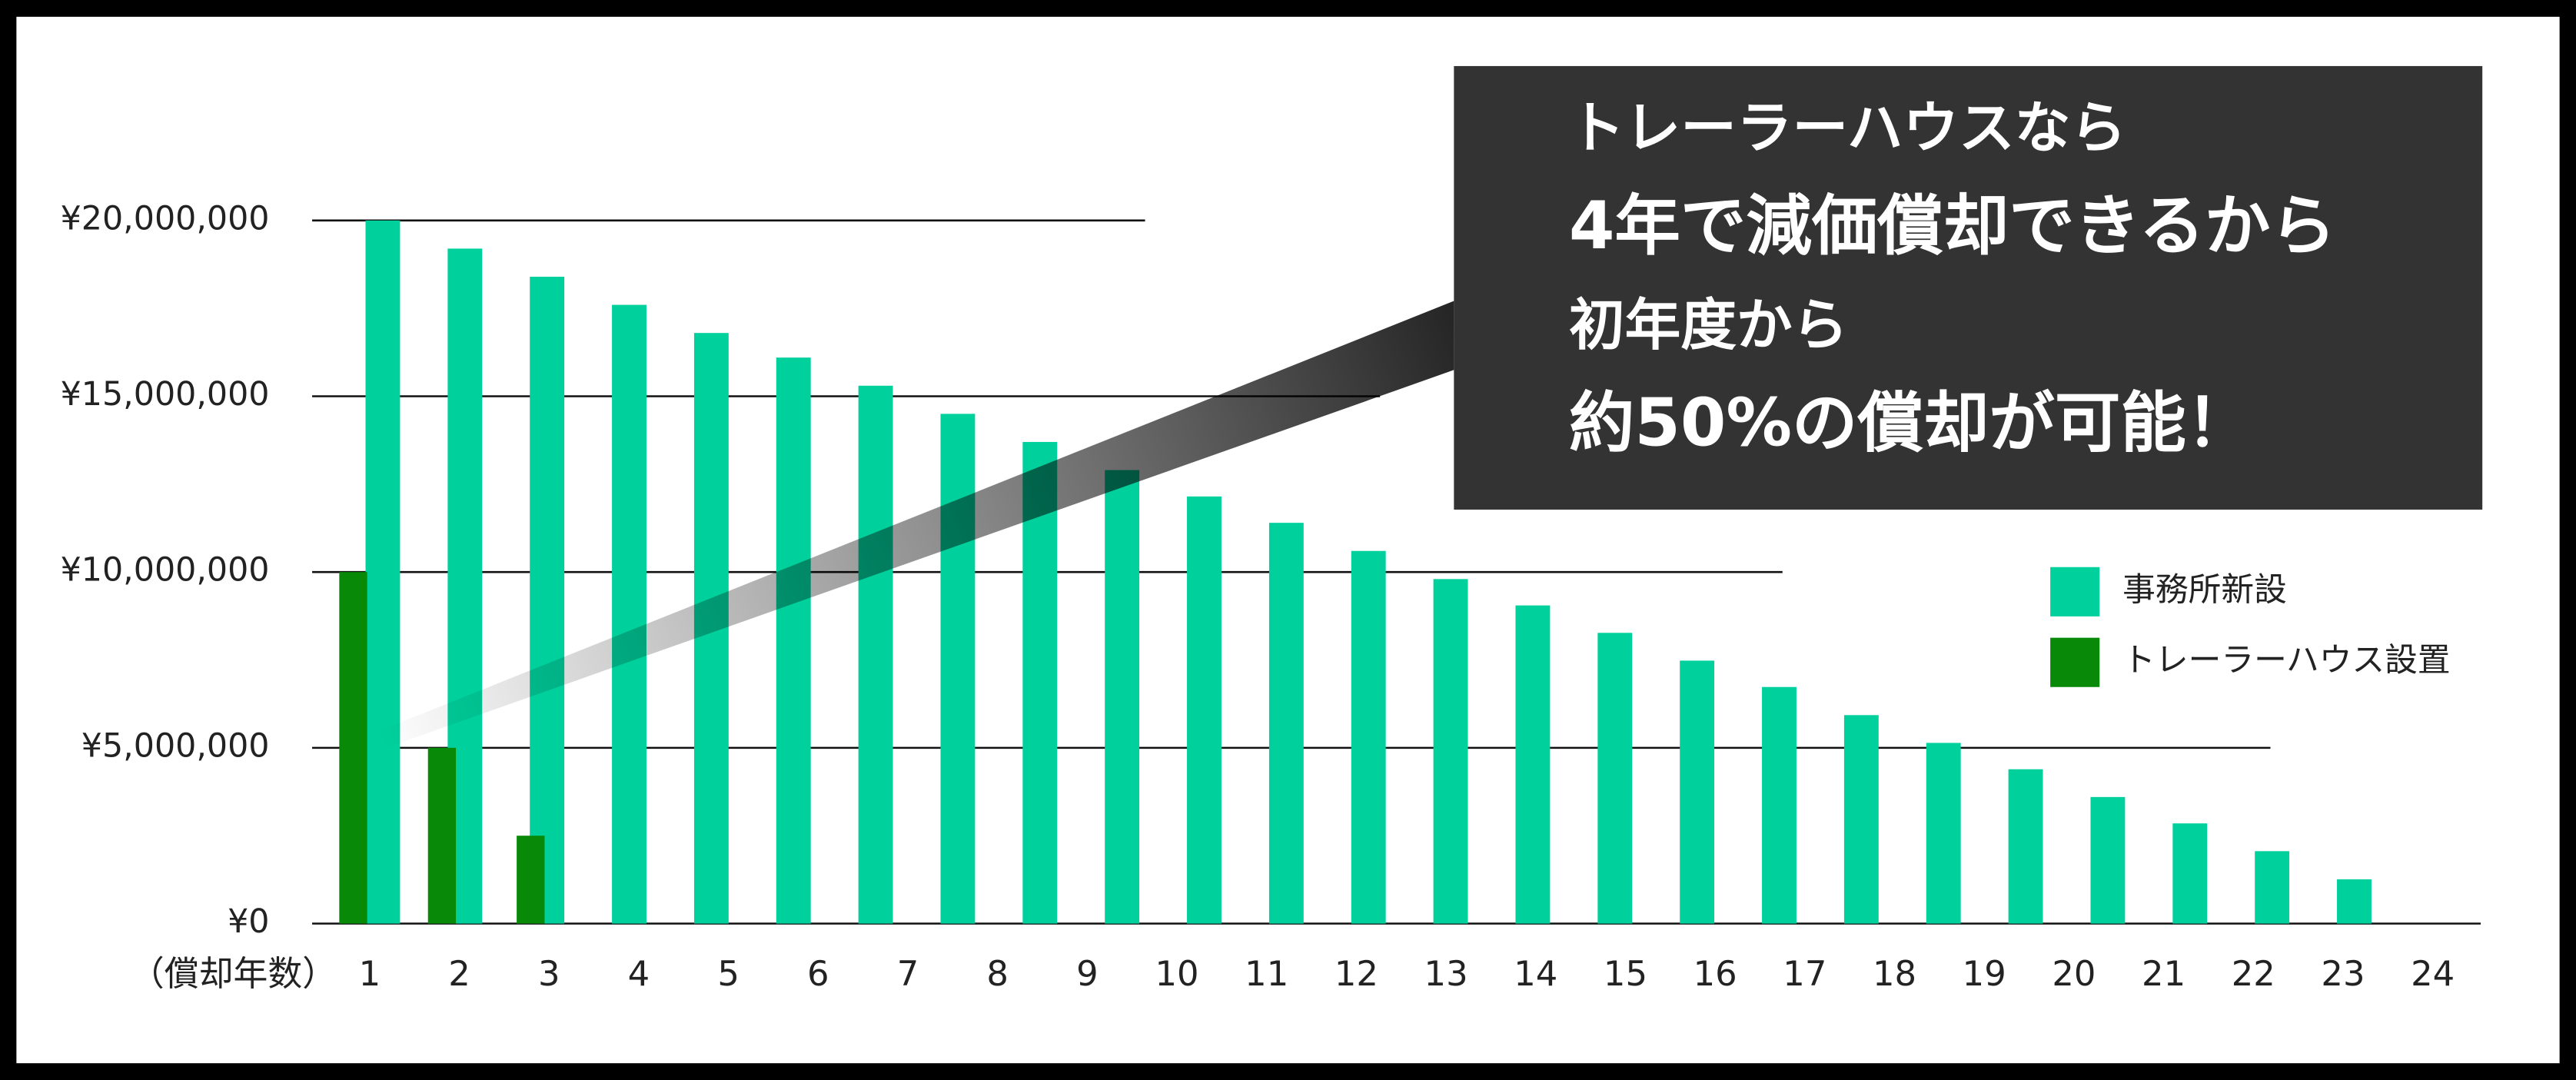 The height and width of the screenshot is (1080, 2576). Describe the element at coordinates (2204, 589) in the screenshot. I see `legend-label: 事務所新設` at that location.